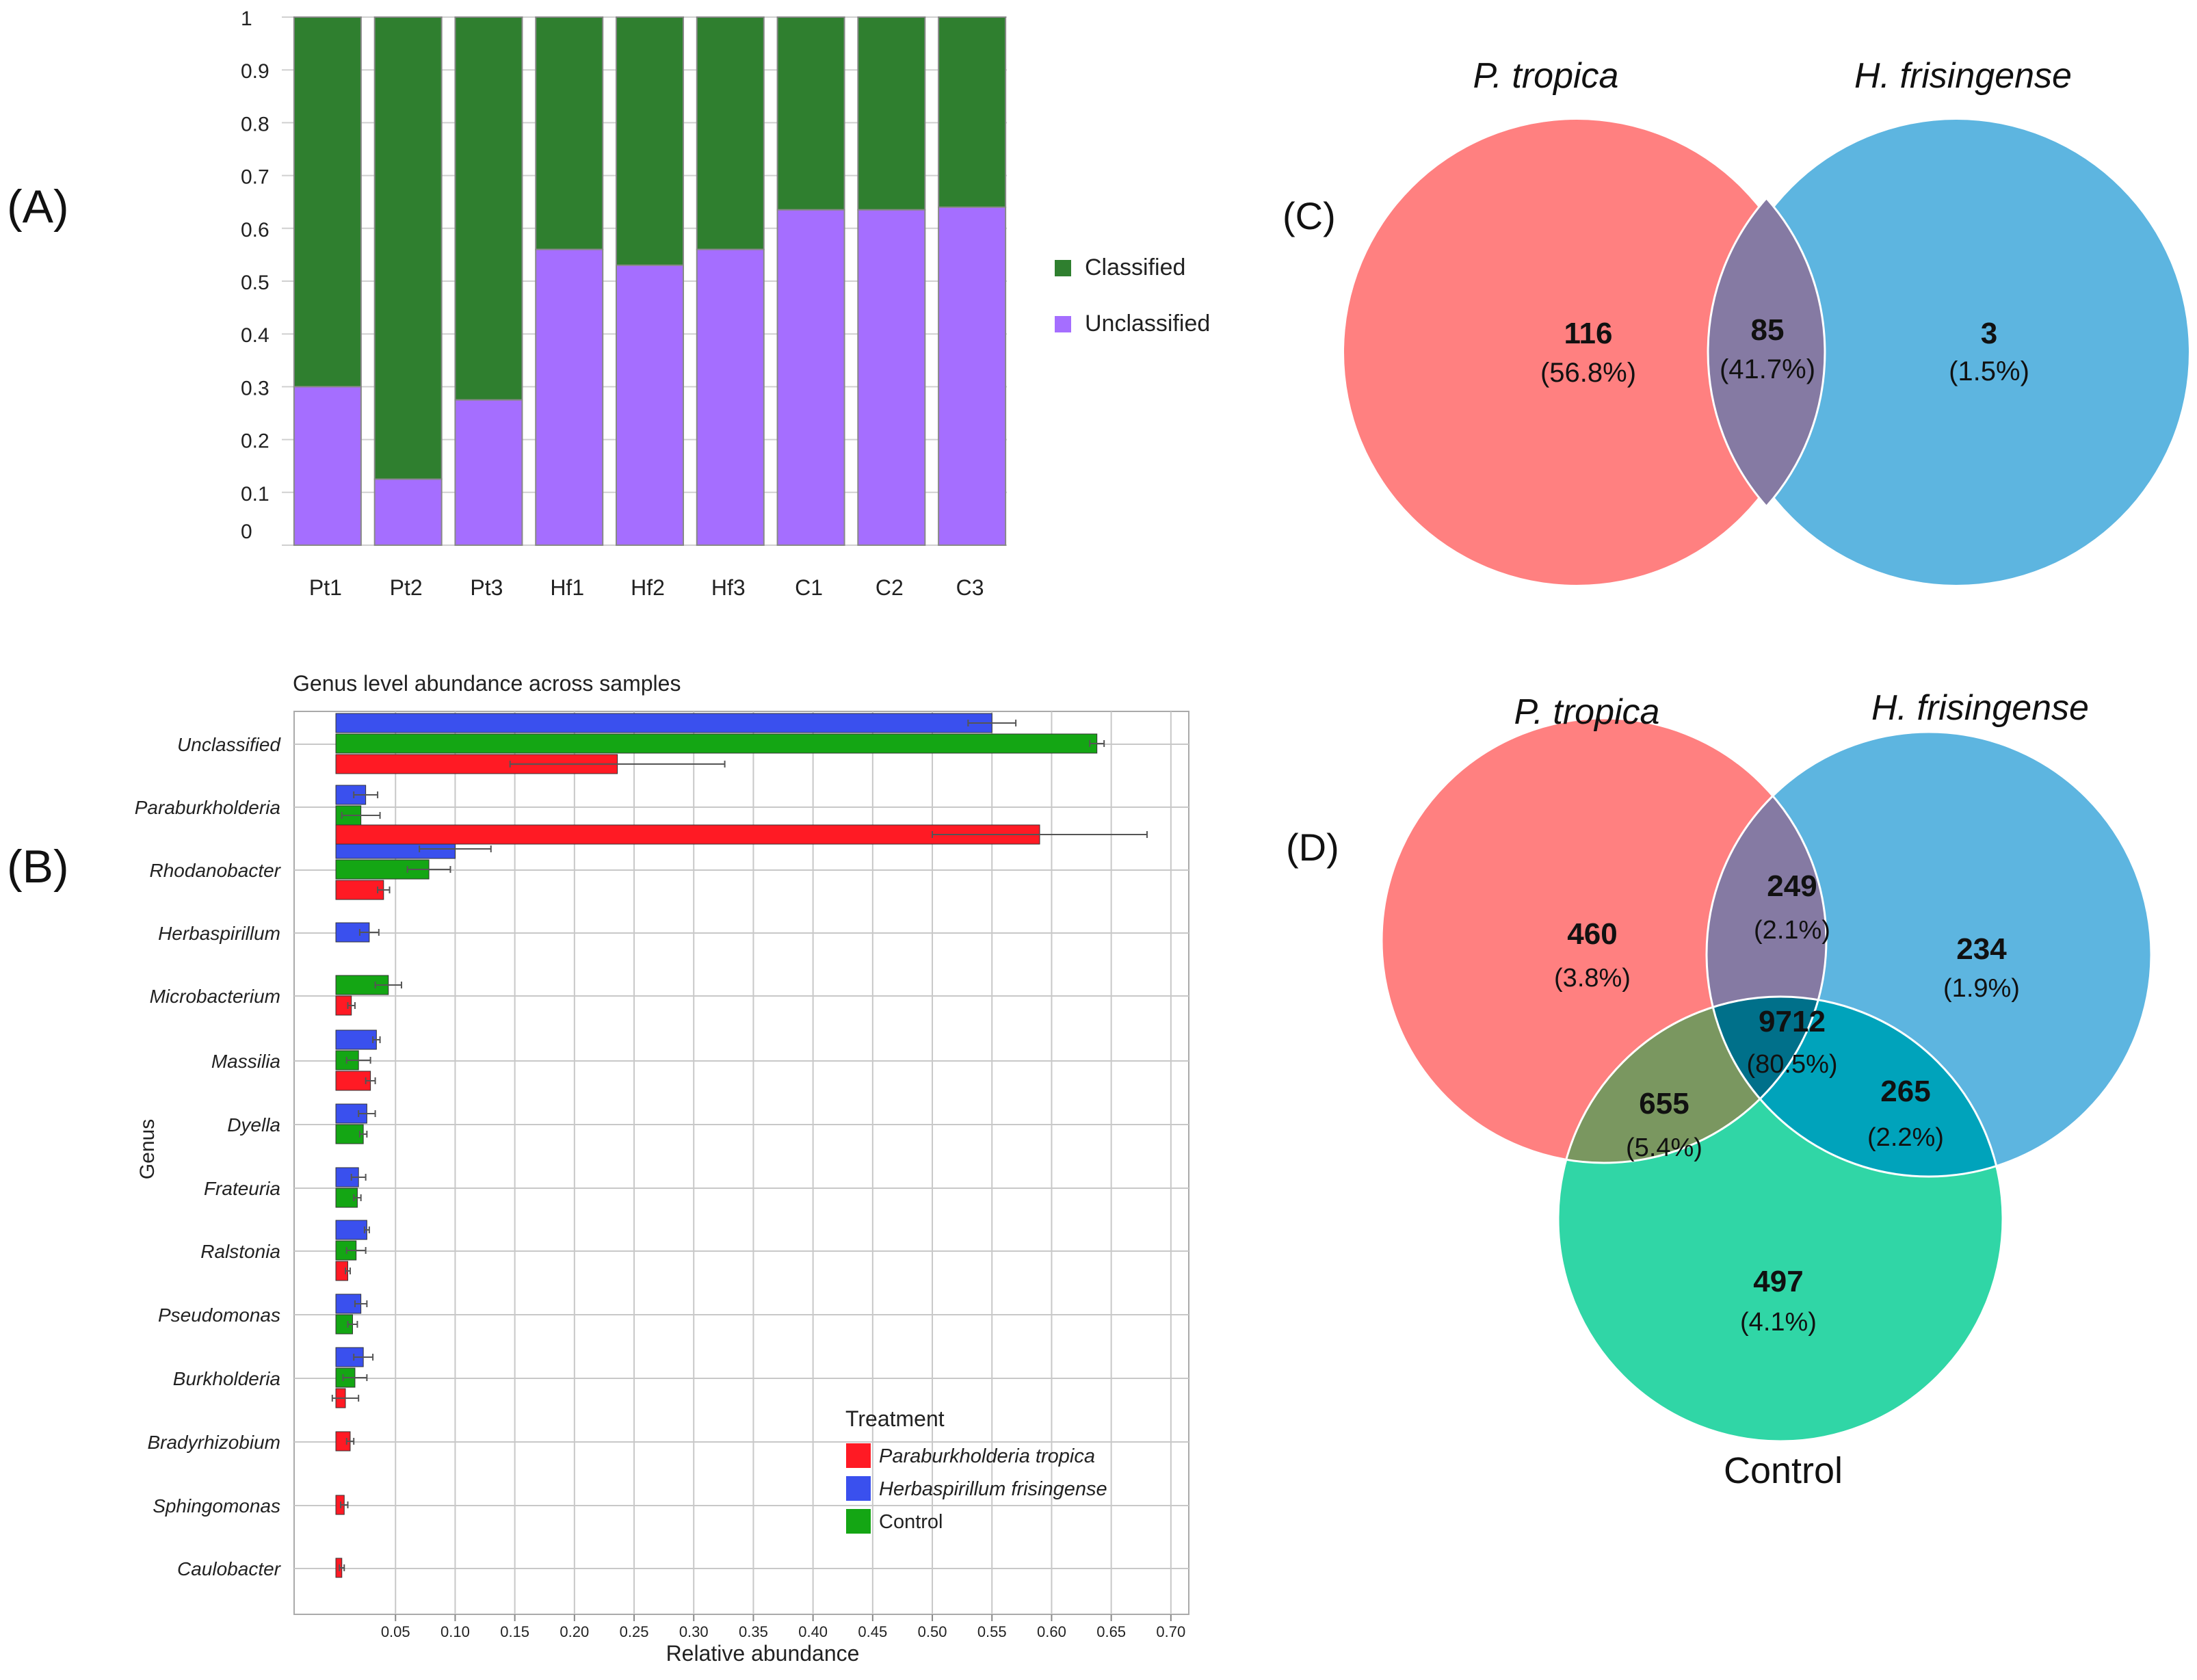 This screenshot has height=1680, width=2197. What do you see at coordinates (487, 683) in the screenshot?
I see `panel-b-title: Genus level abundance across samples` at bounding box center [487, 683].